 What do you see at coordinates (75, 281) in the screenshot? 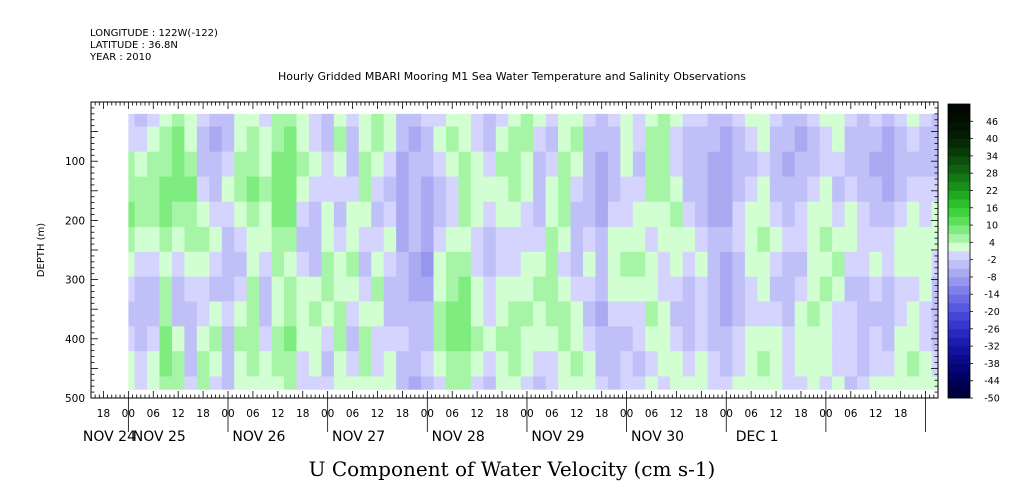
I see `y-tick-label: 300` at bounding box center [75, 281].